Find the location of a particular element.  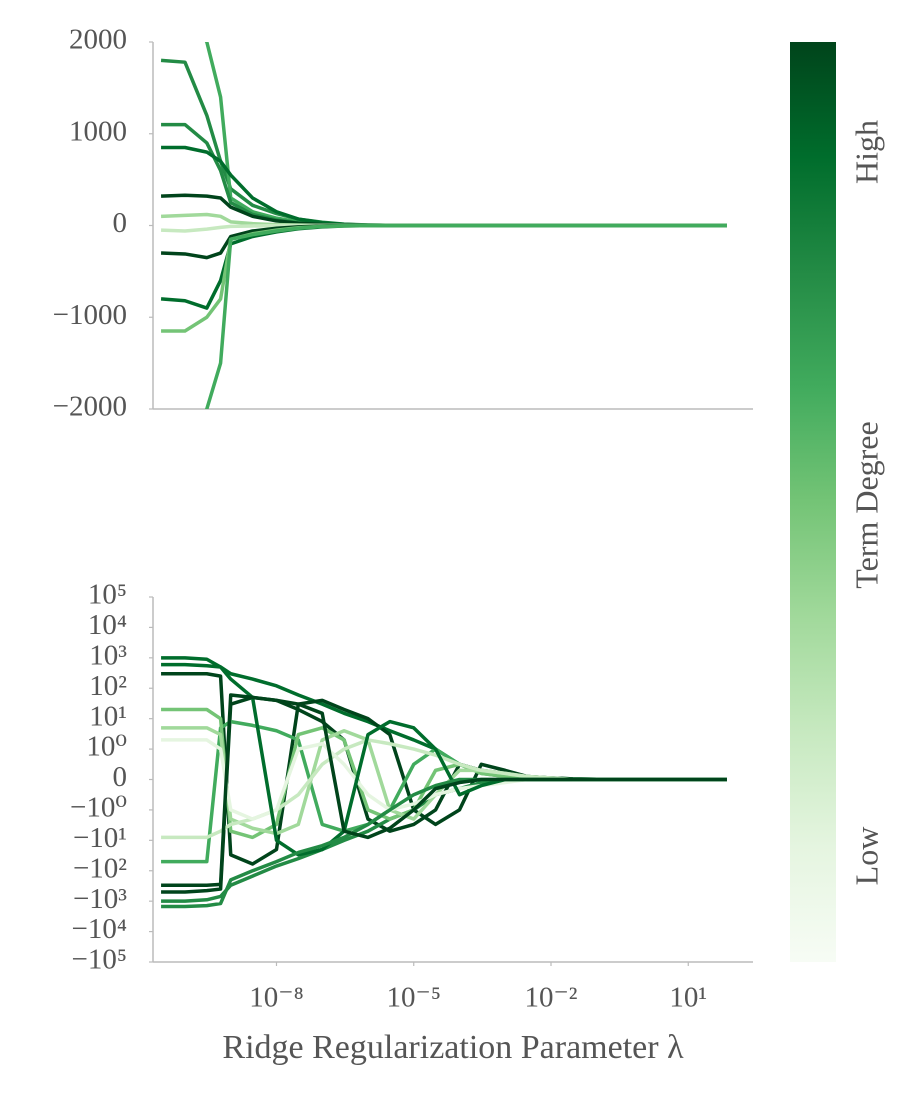

y-tick-label: 10³ is located at coordinates (108, 655).